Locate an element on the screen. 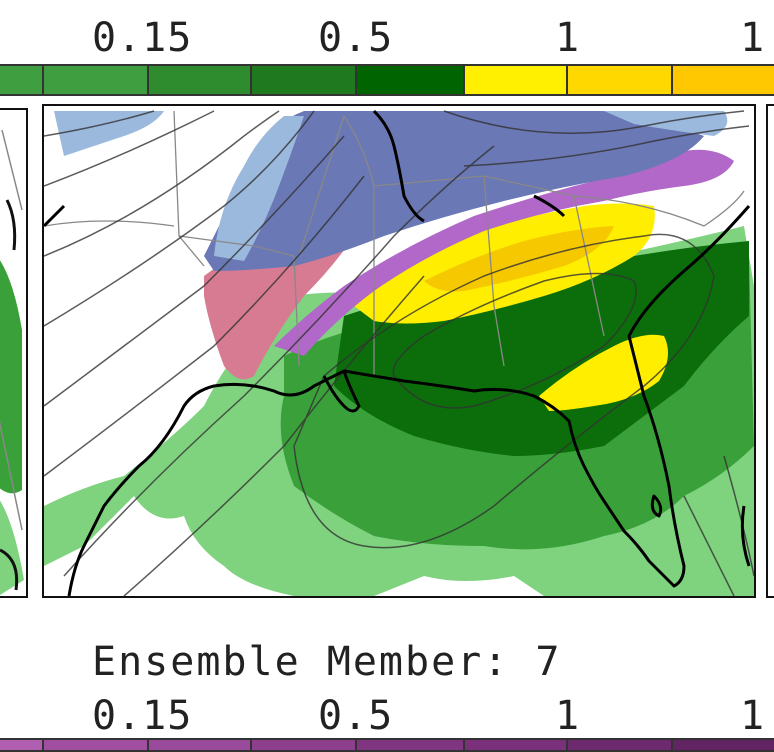 This screenshot has height=752, width=774. top-colorbar is located at coordinates (387, 80).